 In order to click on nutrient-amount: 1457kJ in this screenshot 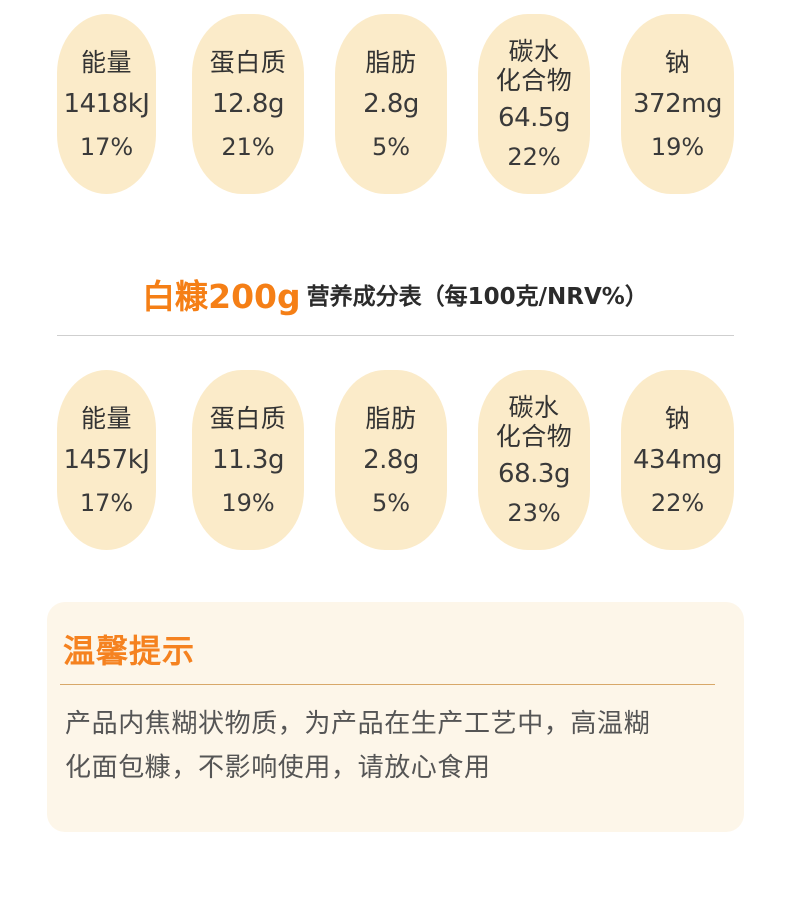, I will do `click(106, 459)`.